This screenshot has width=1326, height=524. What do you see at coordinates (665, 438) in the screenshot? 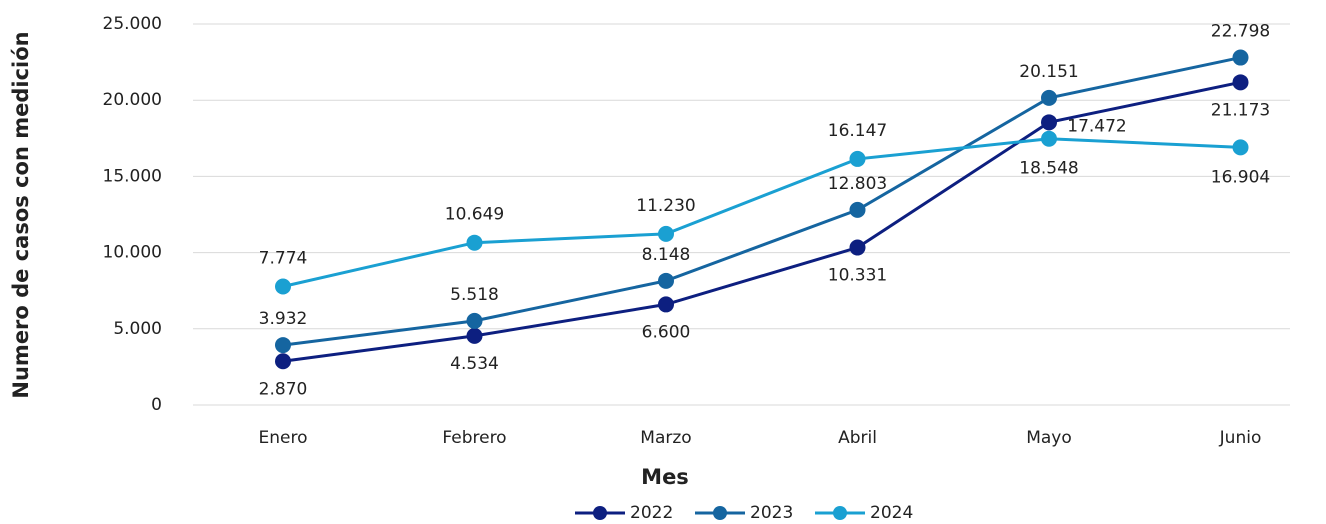
I see `x-tick-label: Marzo` at bounding box center [665, 438].